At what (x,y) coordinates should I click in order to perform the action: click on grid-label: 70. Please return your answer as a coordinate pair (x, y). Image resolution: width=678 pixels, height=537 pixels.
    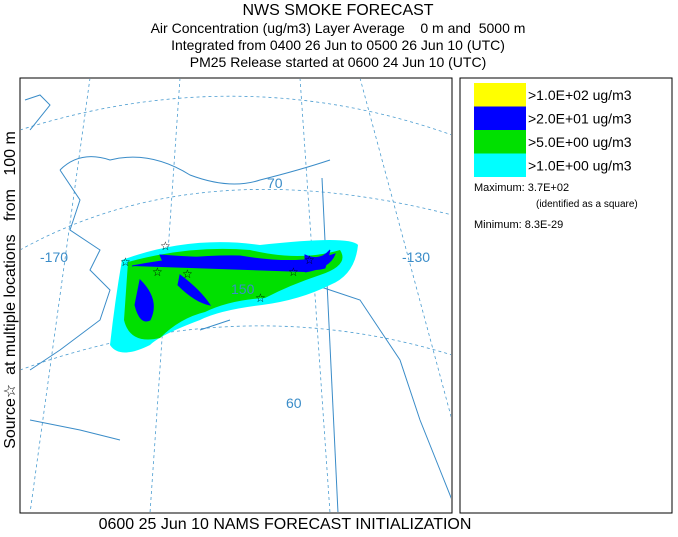
    Looking at the image, I should click on (275, 183).